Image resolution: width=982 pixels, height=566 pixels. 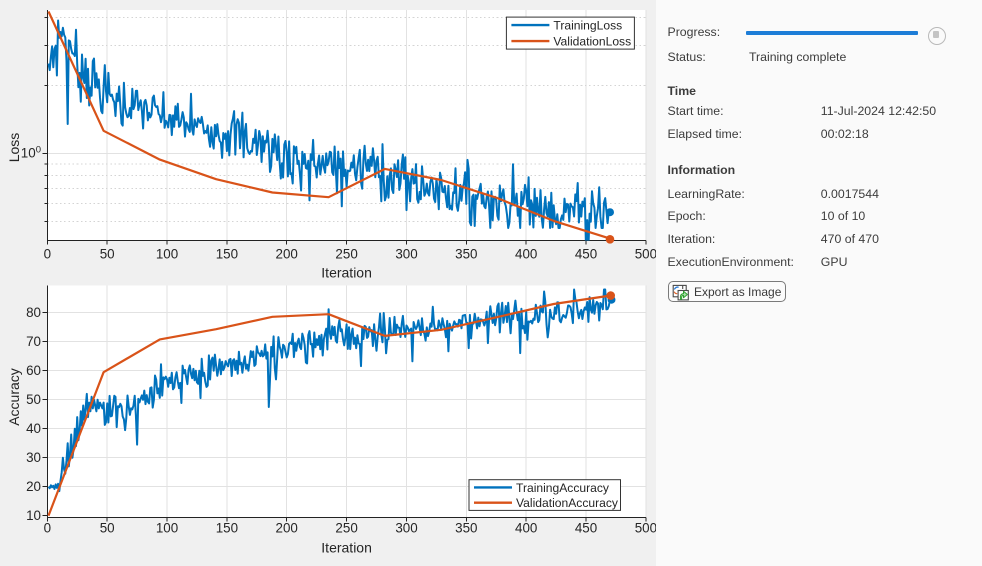 I want to click on svg-text: 80, so click(x=33, y=312).